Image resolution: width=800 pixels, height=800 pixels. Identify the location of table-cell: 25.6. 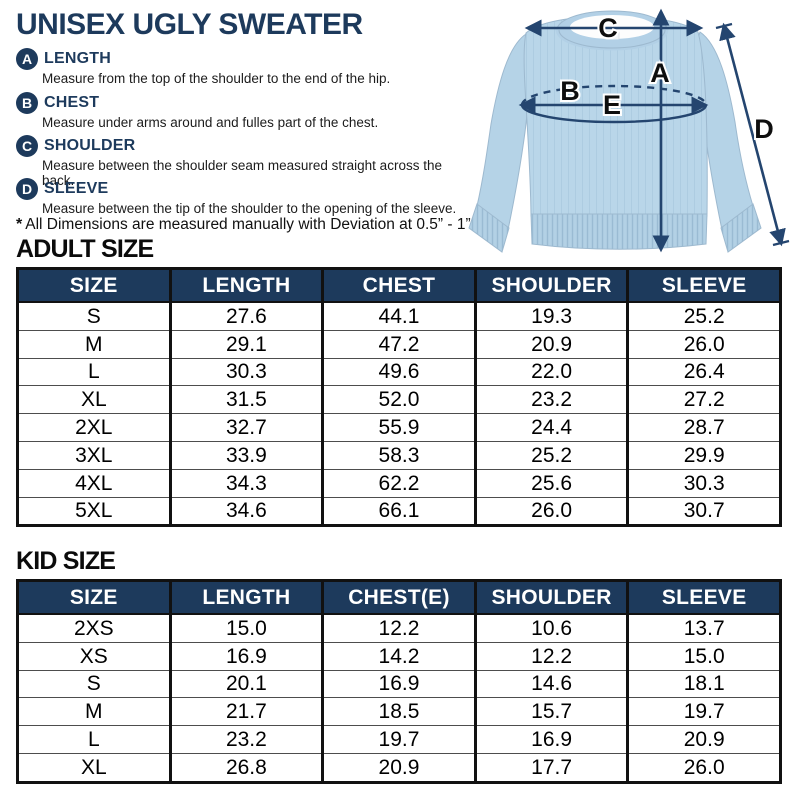
(550, 483).